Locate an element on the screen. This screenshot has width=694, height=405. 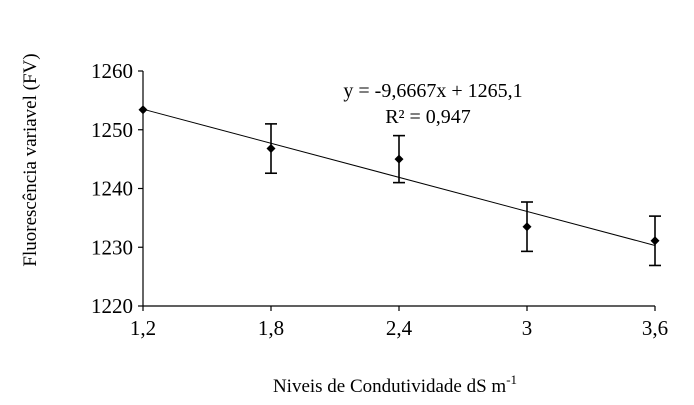
x-axis-ticks: 1,2 1,8 2,4 3 3,6 is located at coordinates (399, 323).